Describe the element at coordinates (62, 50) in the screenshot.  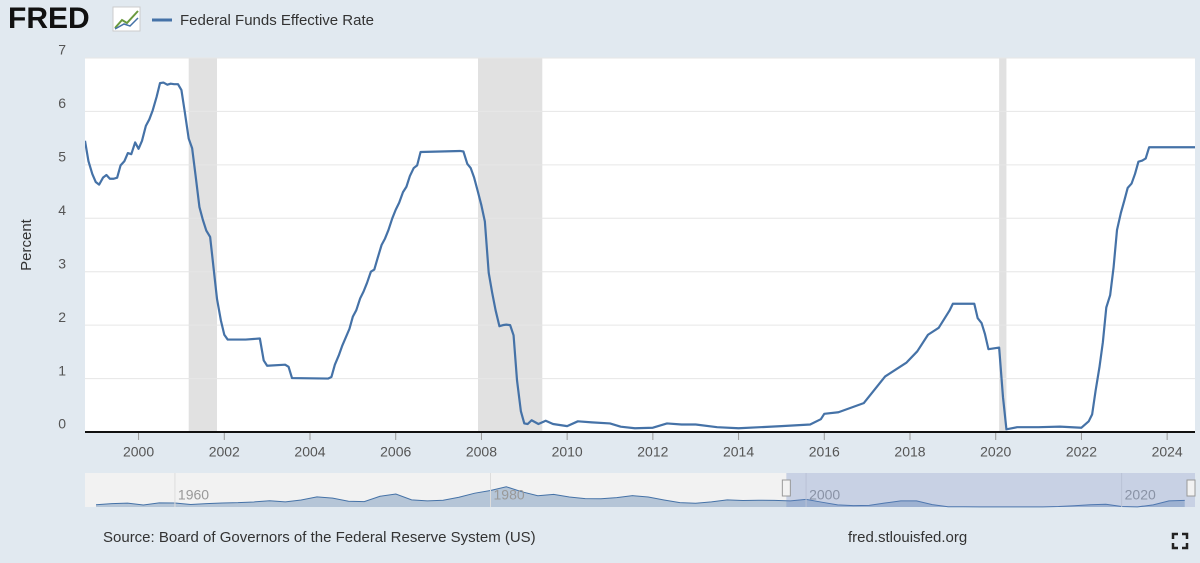
I see `y-tick-label: 7` at that location.